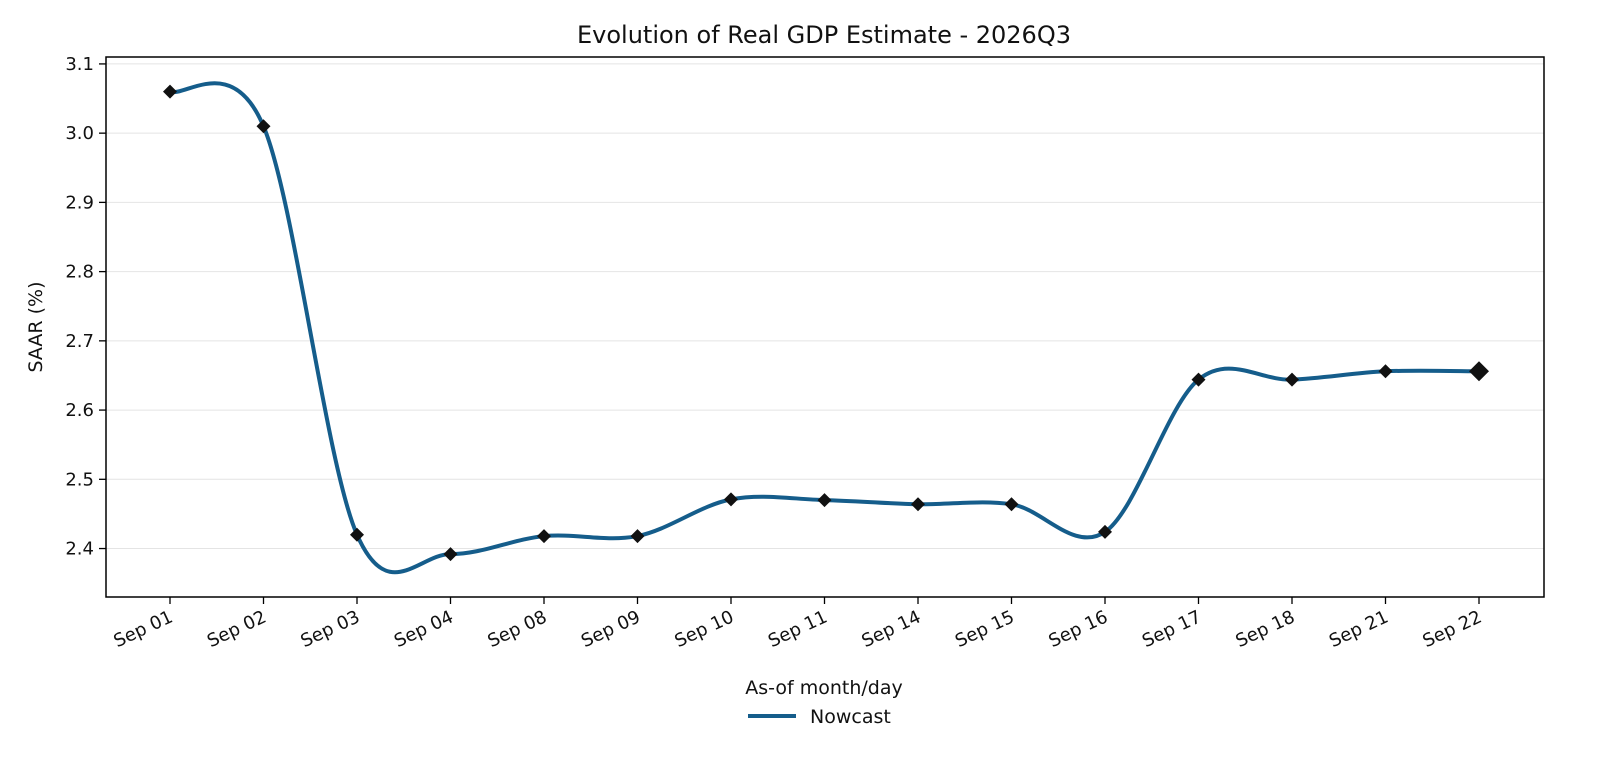  Describe the element at coordinates (823, 688) in the screenshot. I see `x-axis-label: As-of month/day` at that location.